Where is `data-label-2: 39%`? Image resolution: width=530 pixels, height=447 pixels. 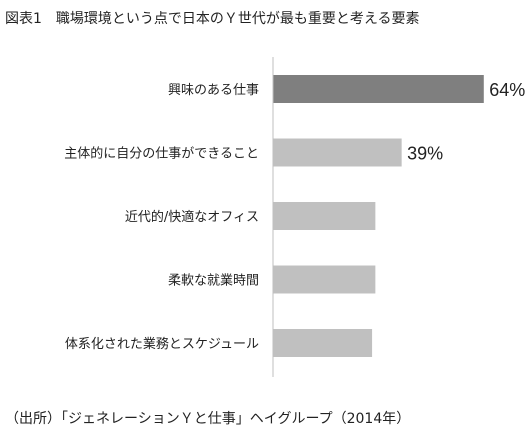
data-label-2: 39% is located at coordinates (425, 154).